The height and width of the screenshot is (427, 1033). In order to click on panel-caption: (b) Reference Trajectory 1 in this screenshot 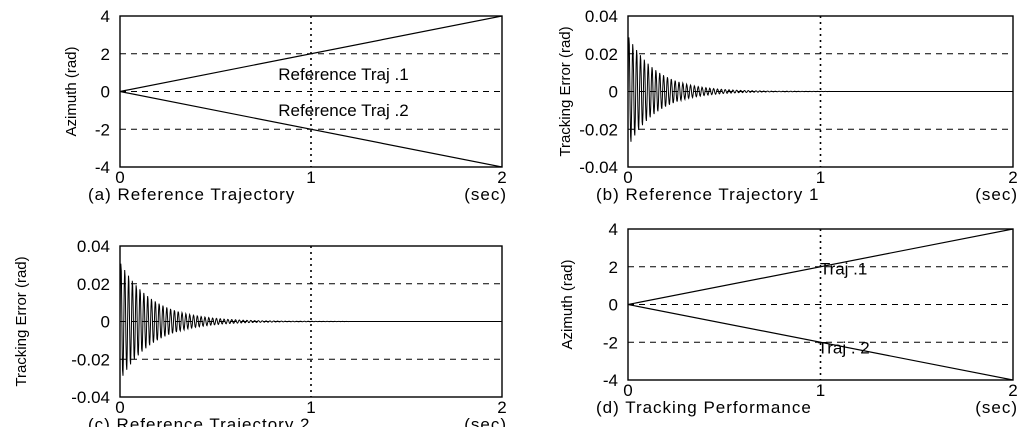, I will do `click(707, 194)`.